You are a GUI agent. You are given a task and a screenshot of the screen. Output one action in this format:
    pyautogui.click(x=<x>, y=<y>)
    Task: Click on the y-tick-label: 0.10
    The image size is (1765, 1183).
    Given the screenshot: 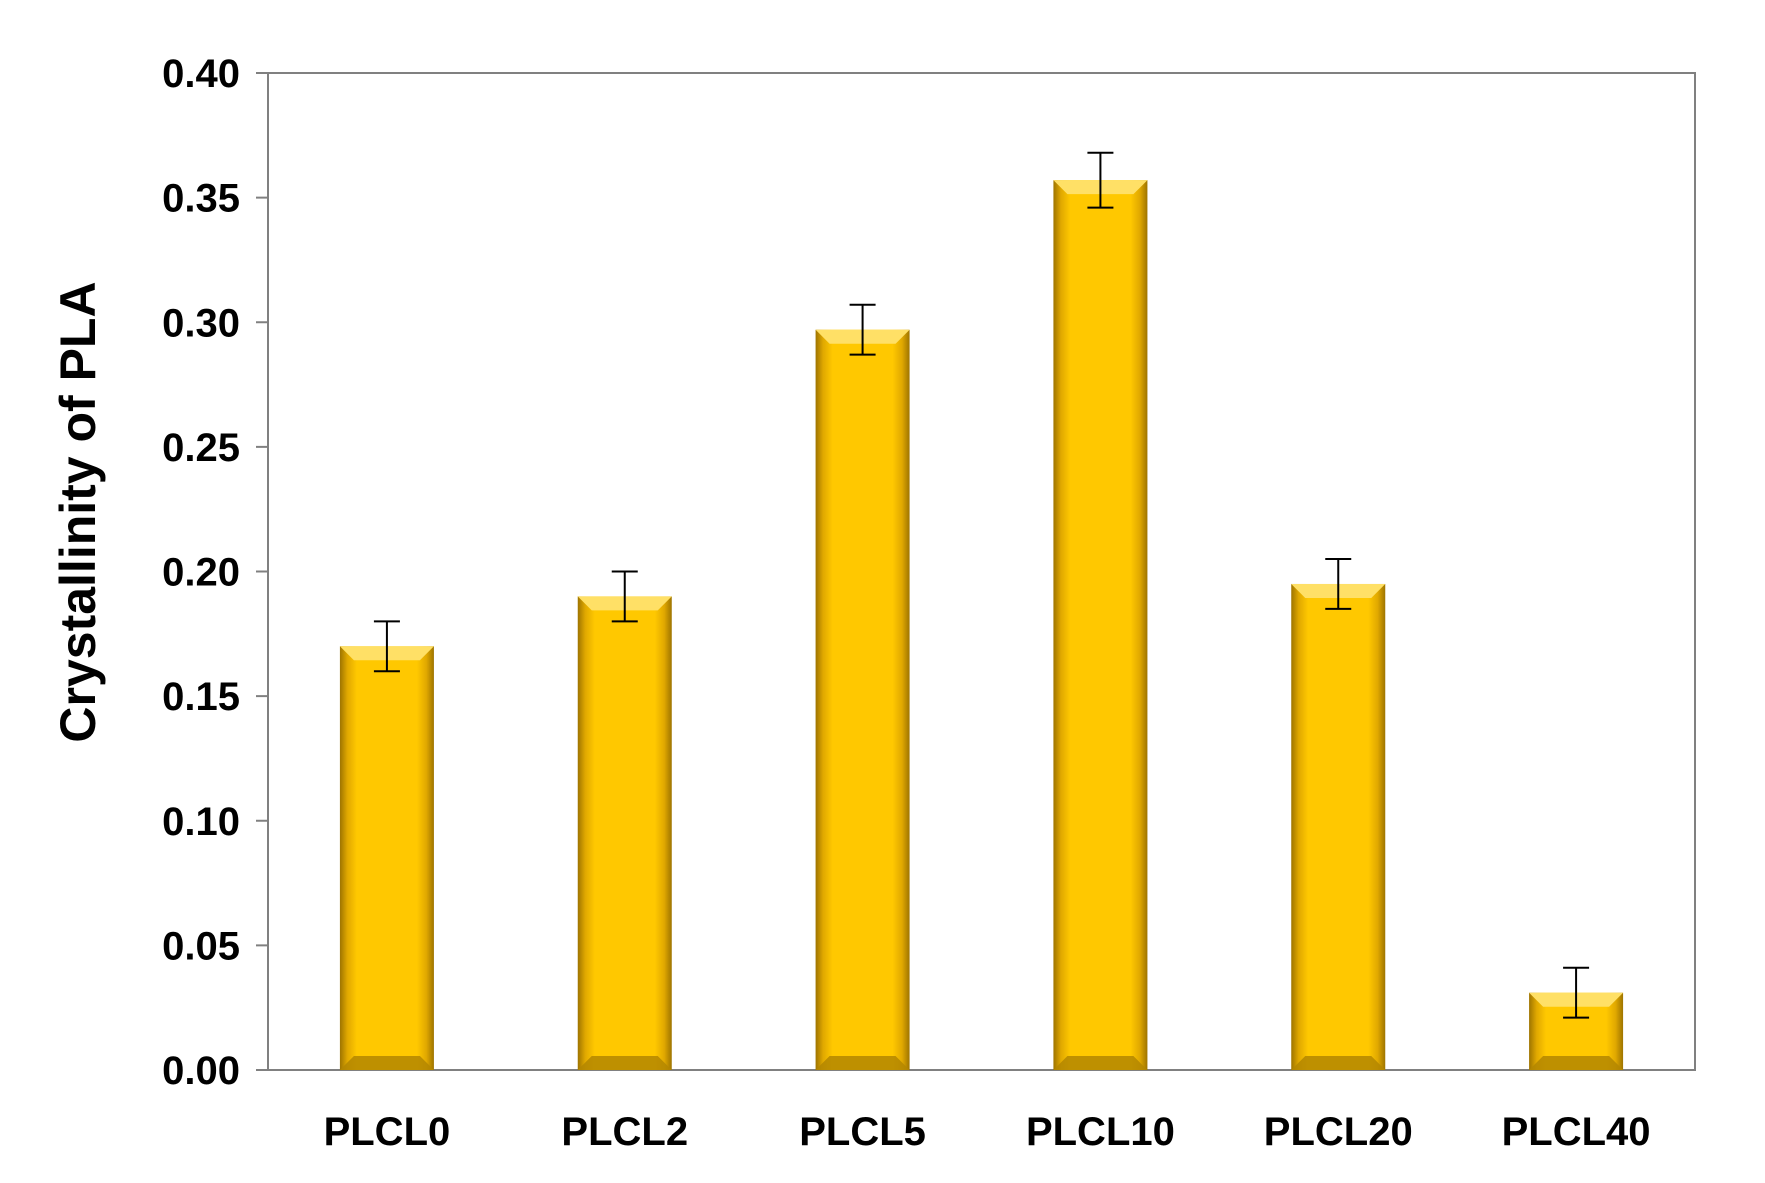 What is the action you would take?
    pyautogui.click(x=201, y=822)
    